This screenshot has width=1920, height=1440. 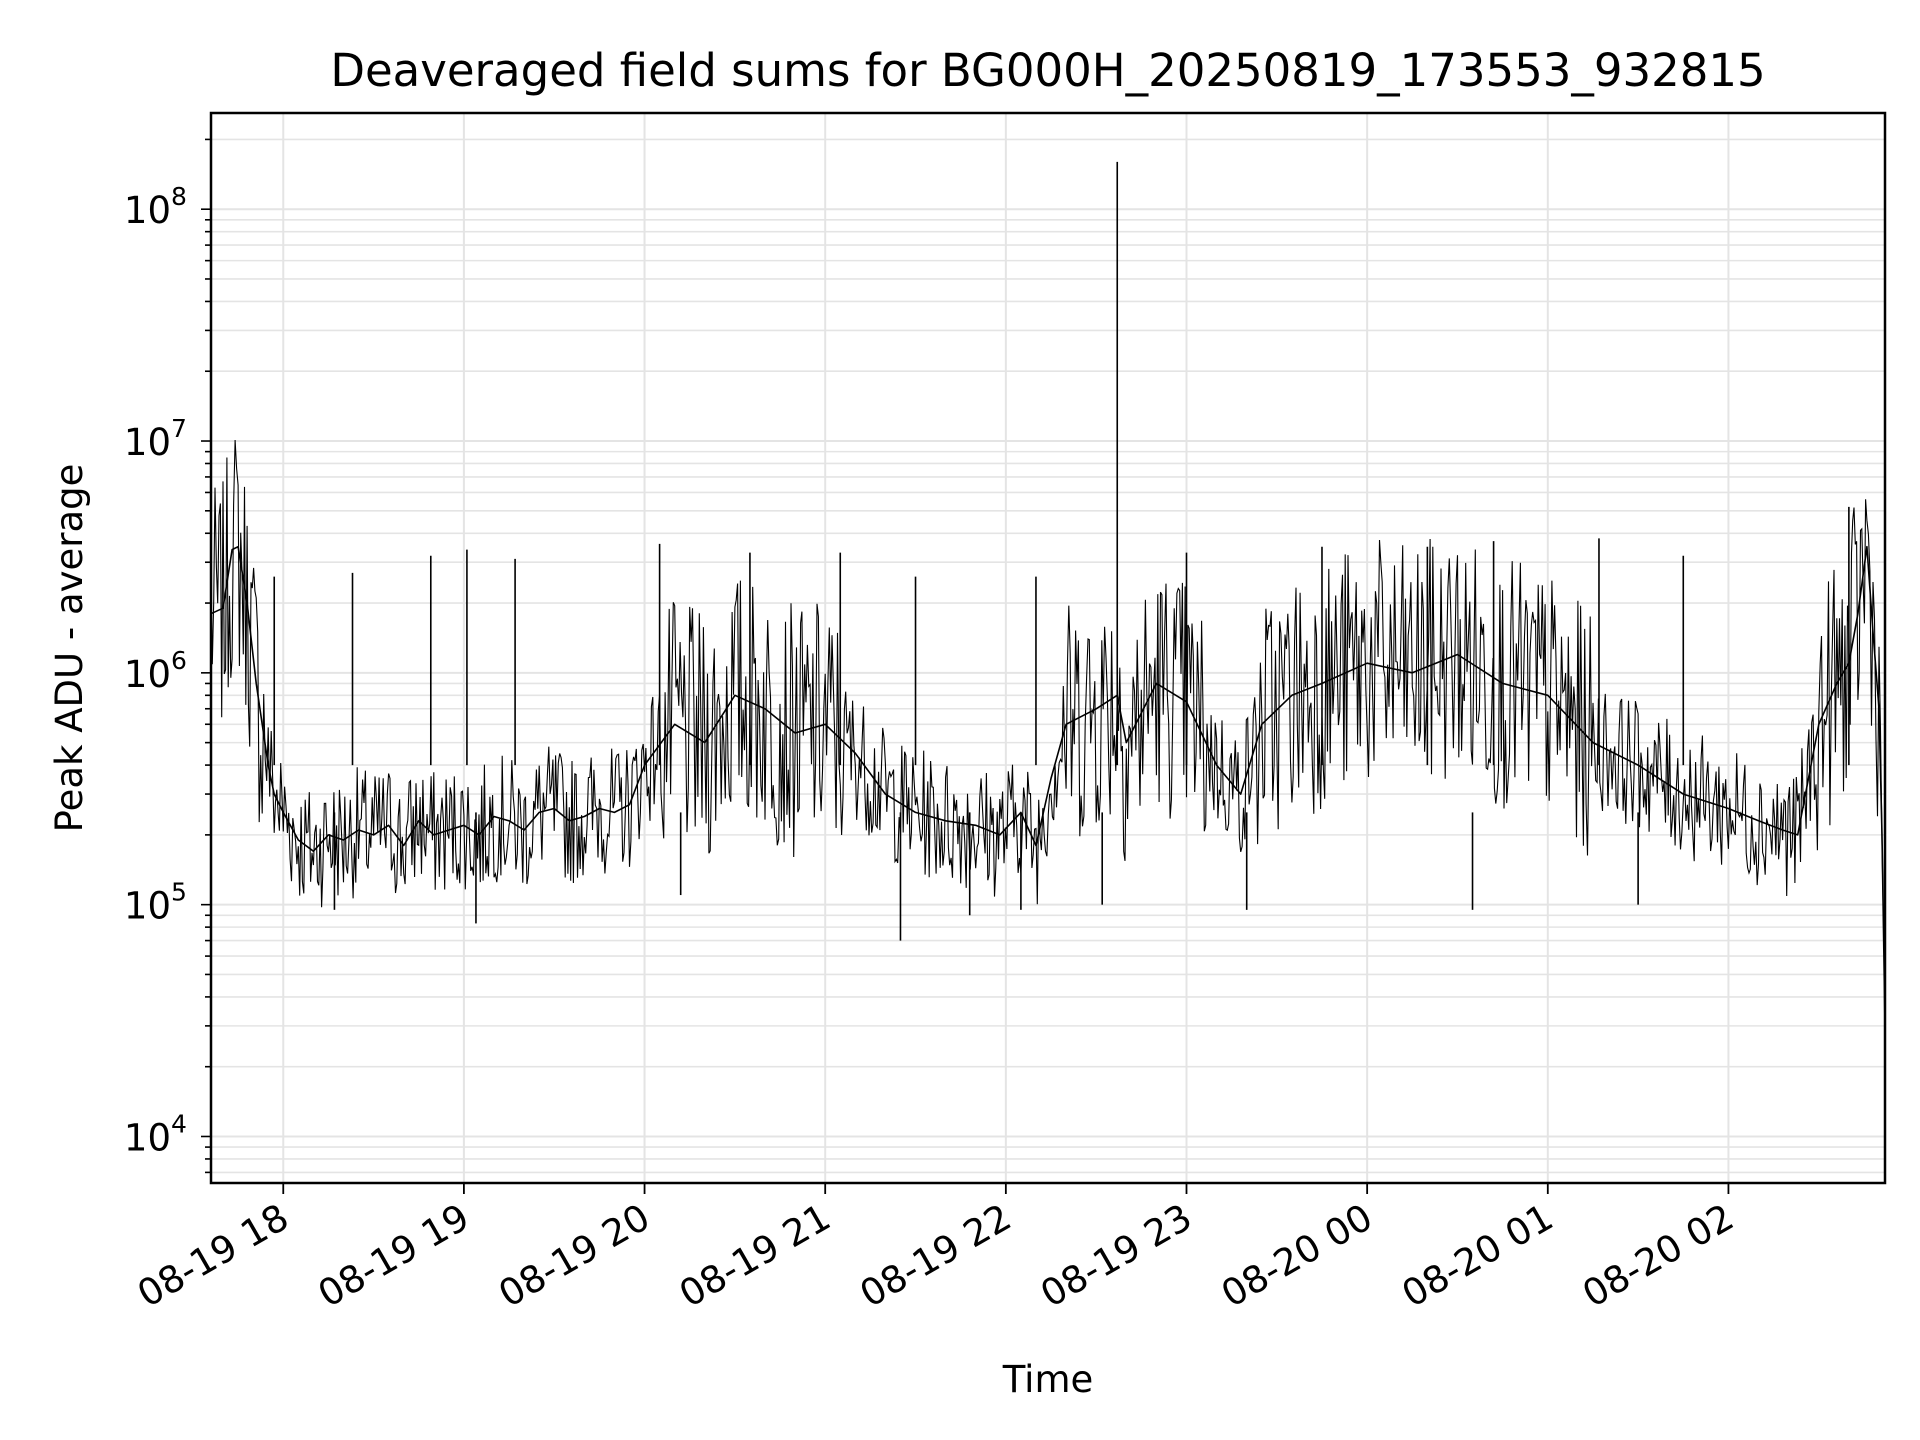 What do you see at coordinates (69, 648) in the screenshot?
I see `y-axis-label: Peak ADU - average` at bounding box center [69, 648].